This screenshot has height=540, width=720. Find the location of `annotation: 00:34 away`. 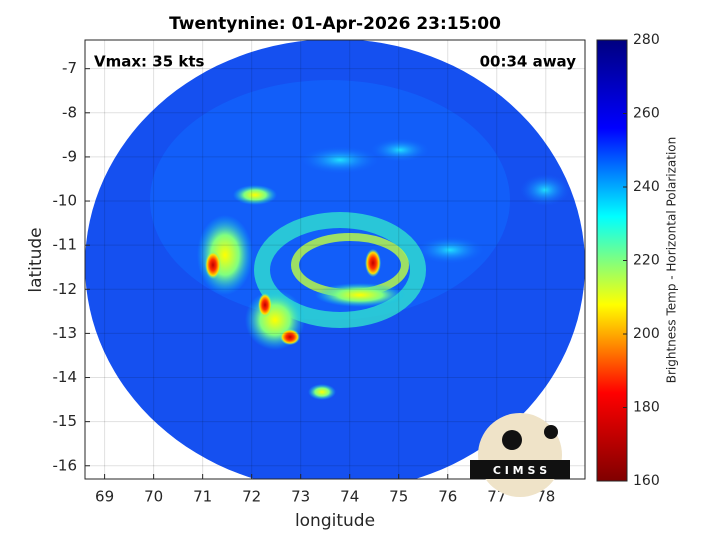

annotation: 00:34 away is located at coordinates (528, 62).